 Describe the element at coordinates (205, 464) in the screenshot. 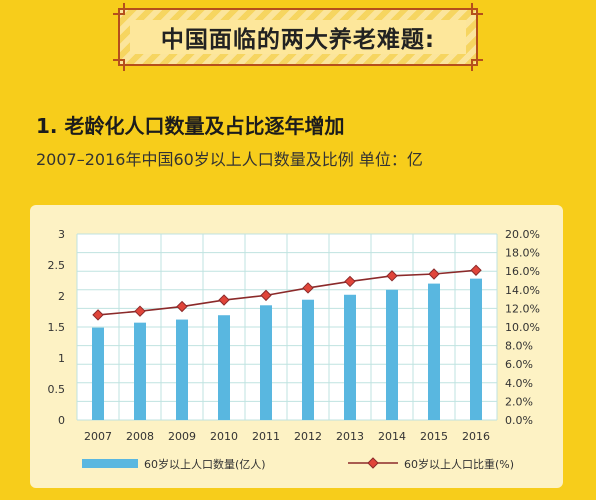

I see `legend-label-bar: 60岁以上人口数量(亿人)` at that location.